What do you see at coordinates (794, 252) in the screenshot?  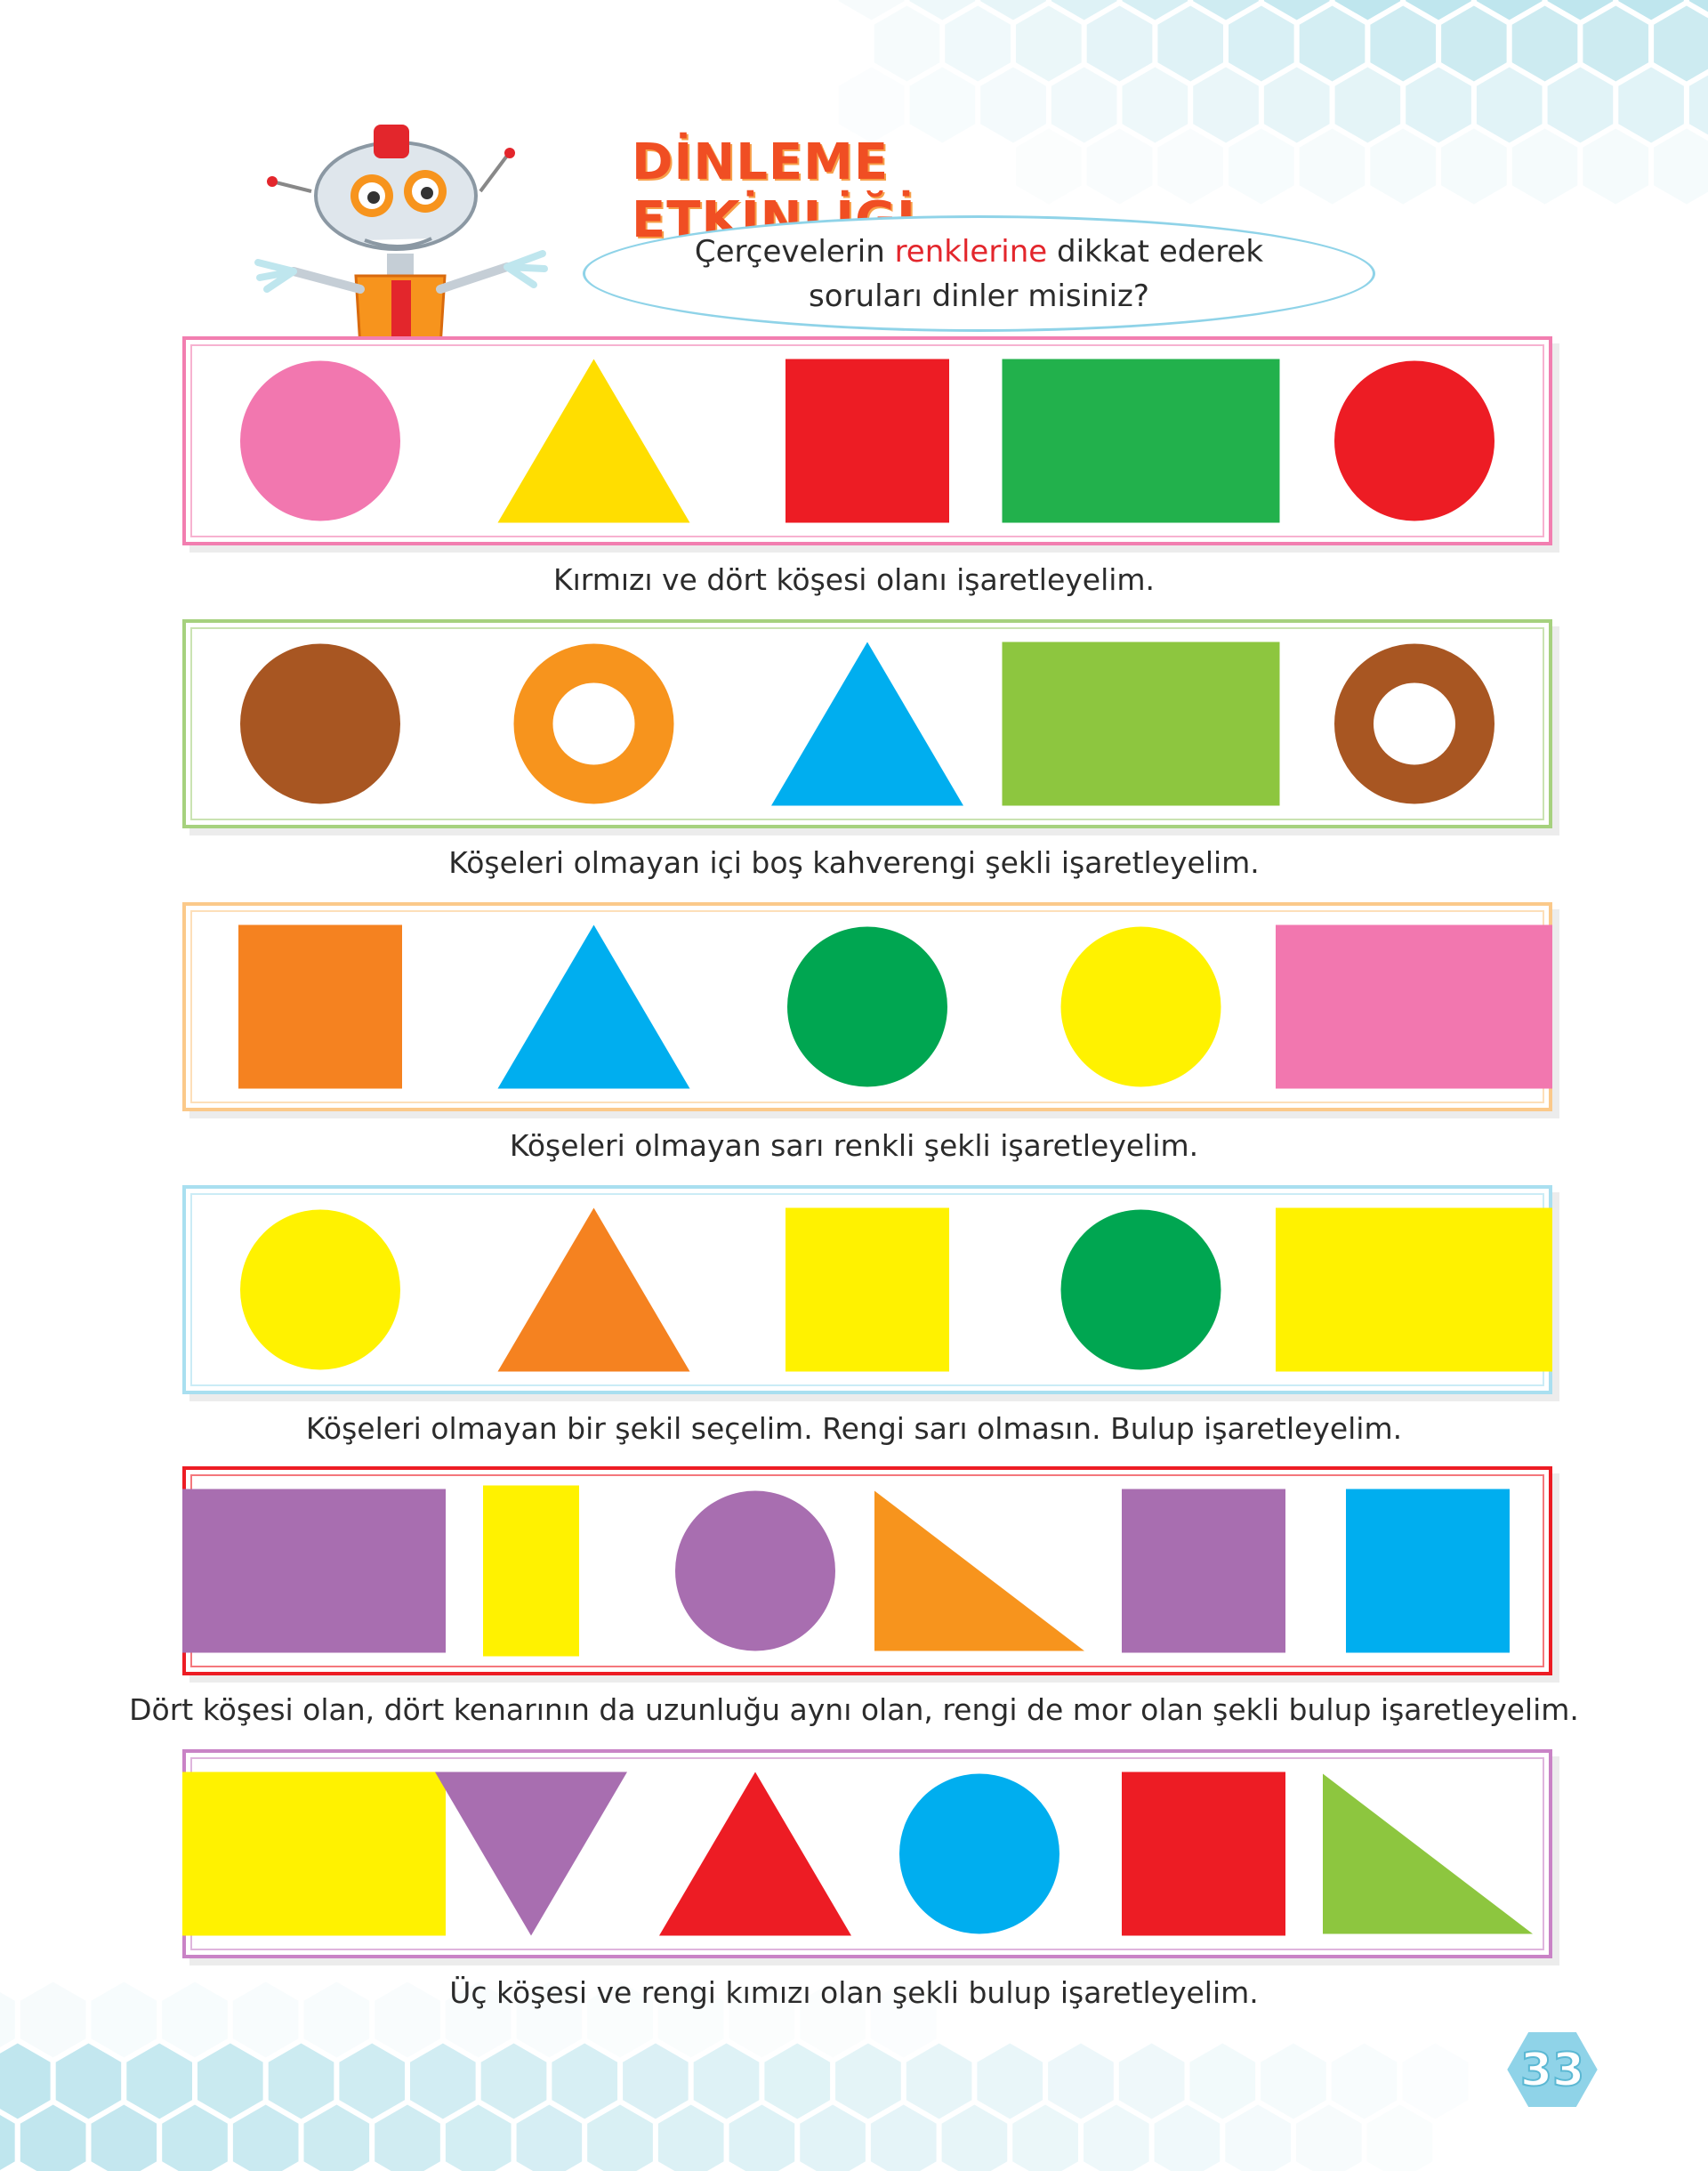 I see `bubble-text-before: Çerçevelerin` at bounding box center [794, 252].